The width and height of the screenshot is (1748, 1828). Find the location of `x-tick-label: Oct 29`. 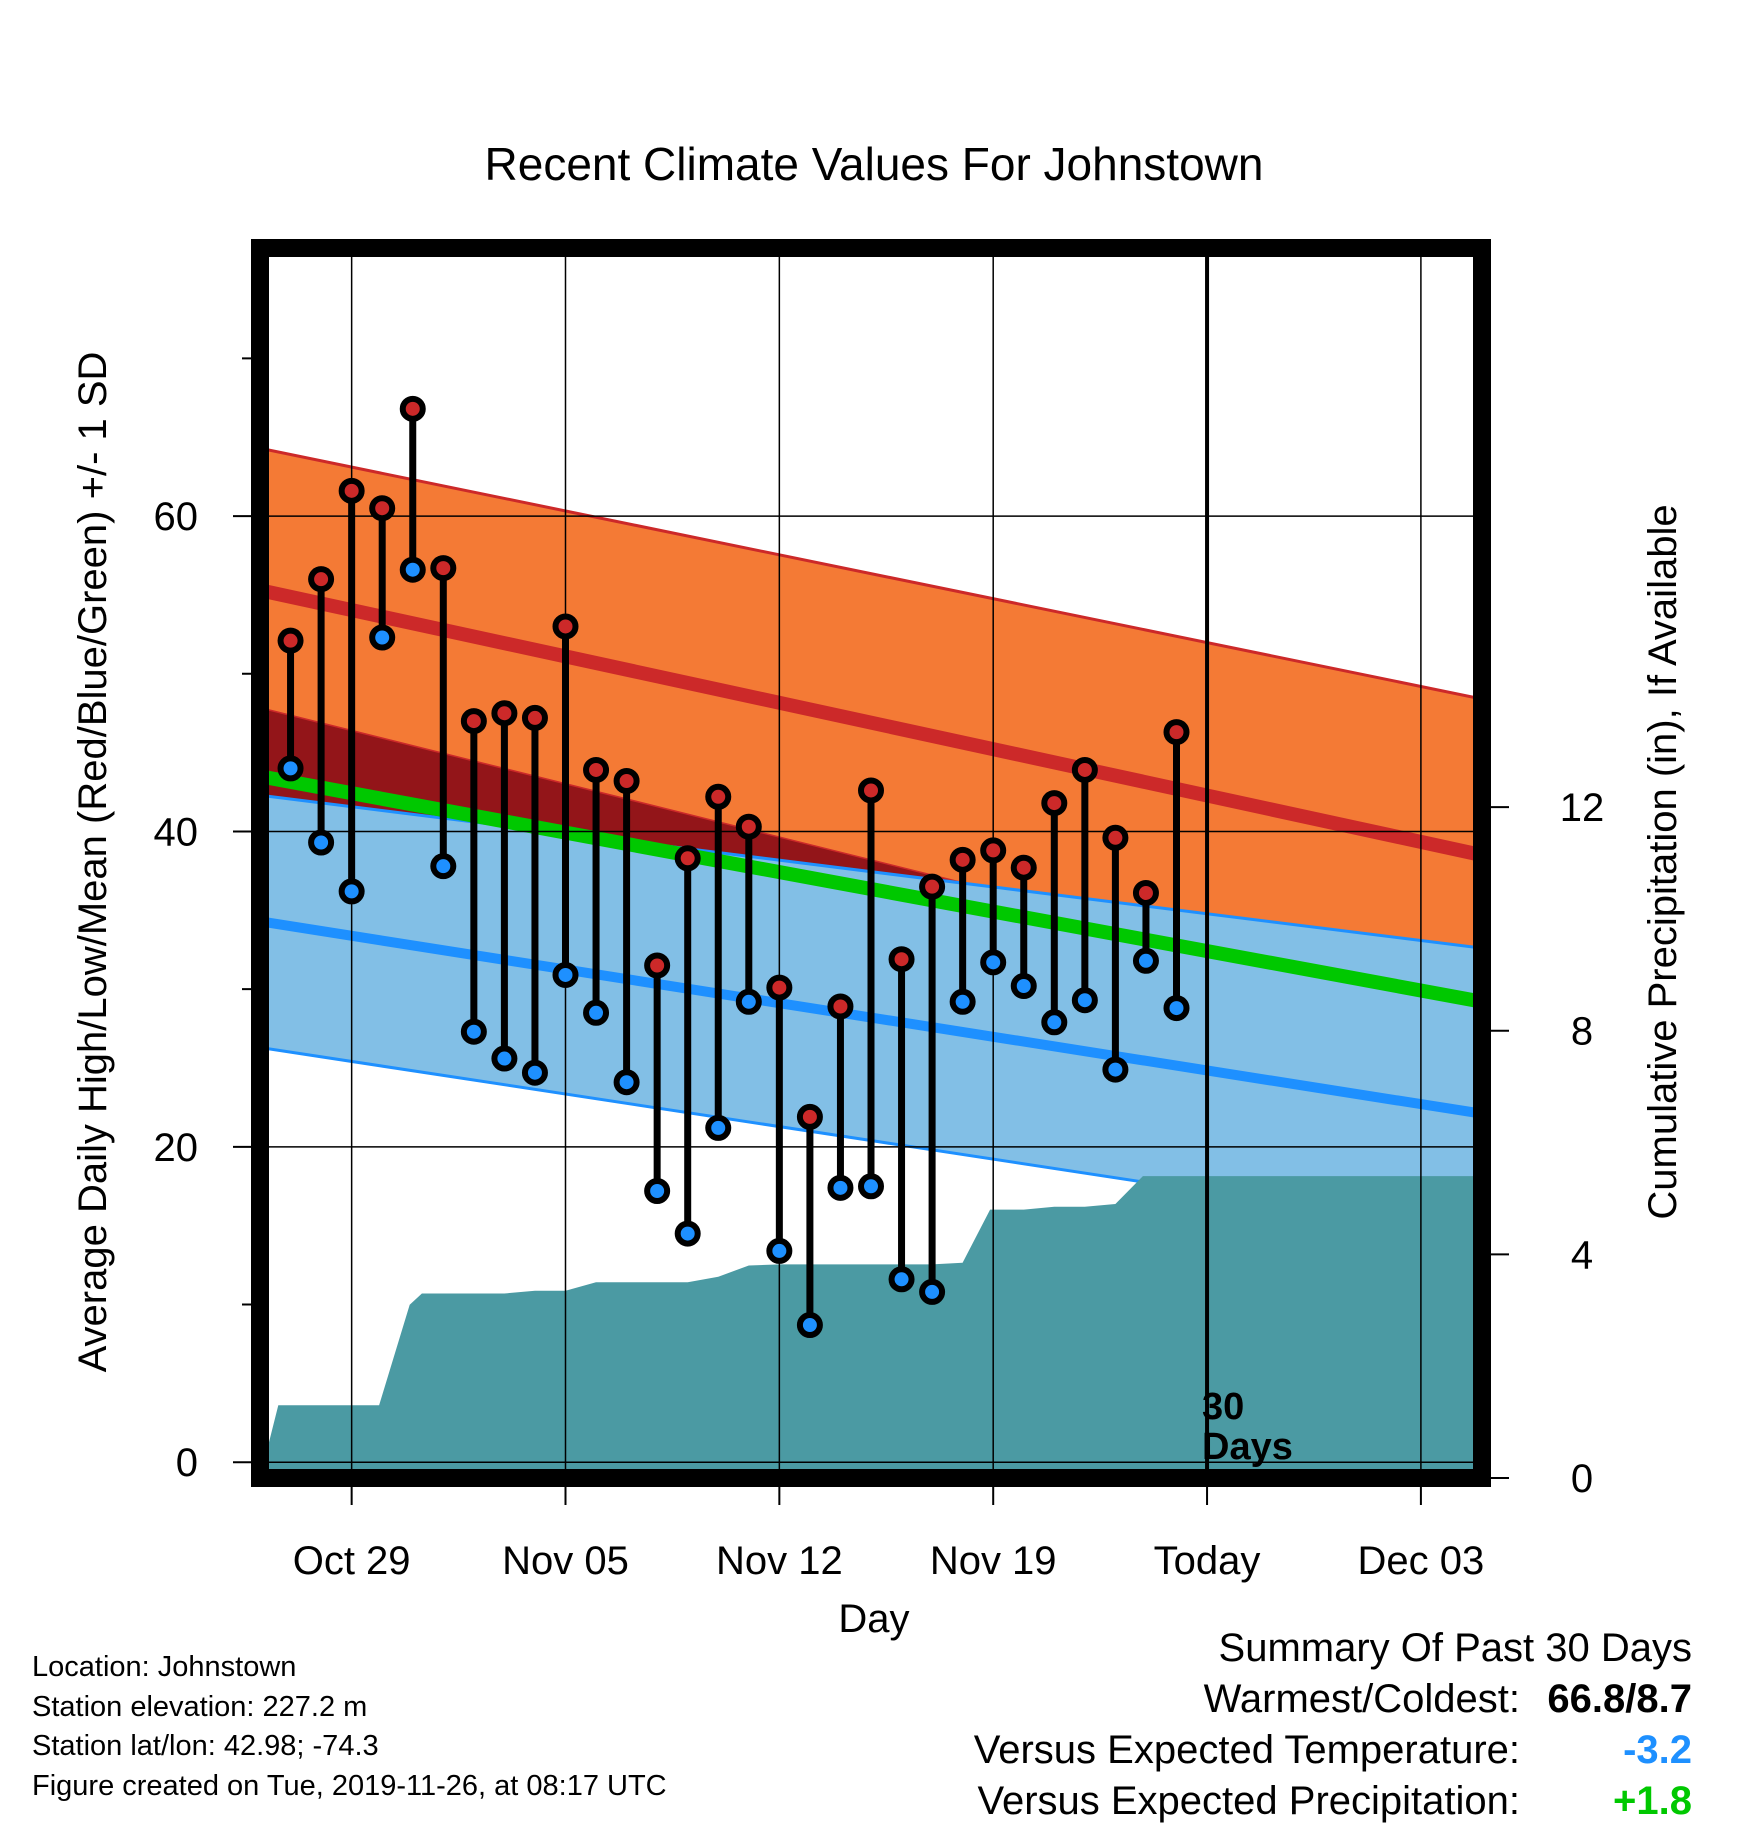

x-tick-label: Oct 29 is located at coordinates (352, 1561).